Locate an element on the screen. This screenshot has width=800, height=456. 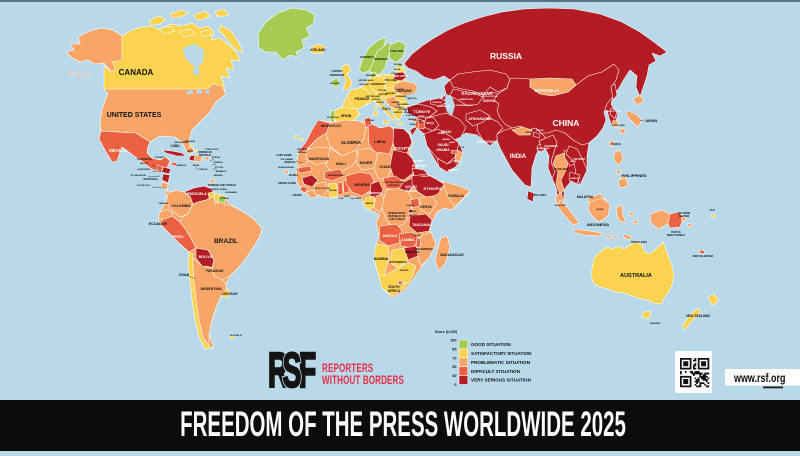
svg-text: CHINA is located at coordinates (566, 123).